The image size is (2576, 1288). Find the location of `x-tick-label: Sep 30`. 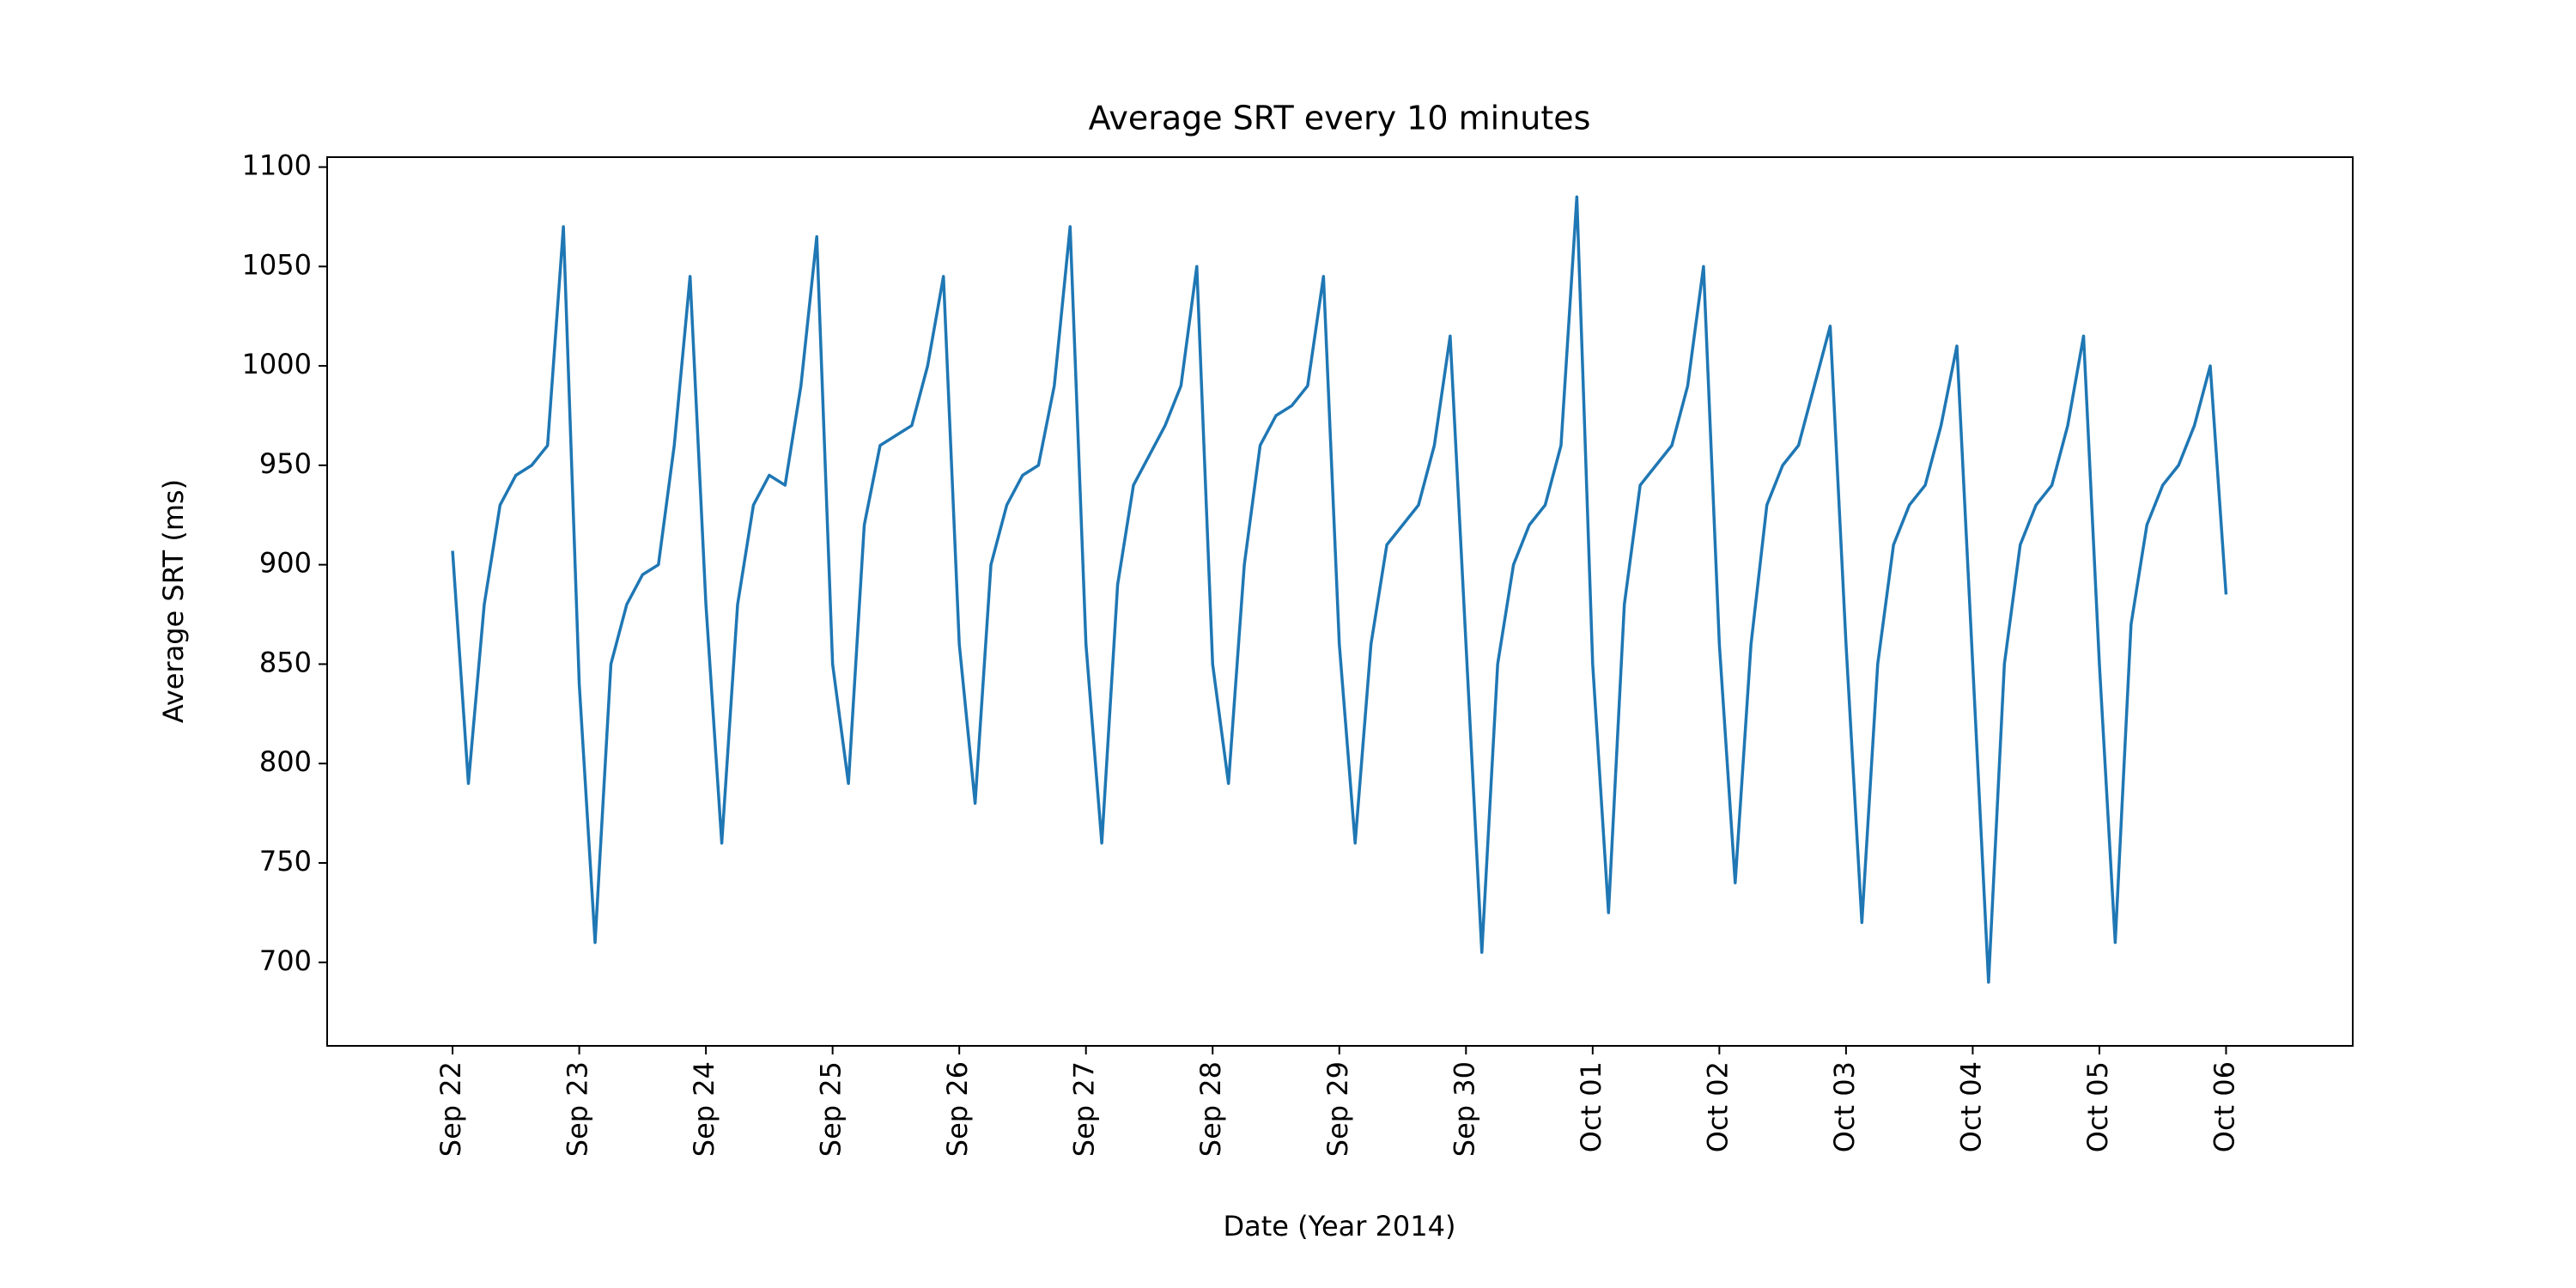

x-tick-label: Sep 30 is located at coordinates (1464, 1109).